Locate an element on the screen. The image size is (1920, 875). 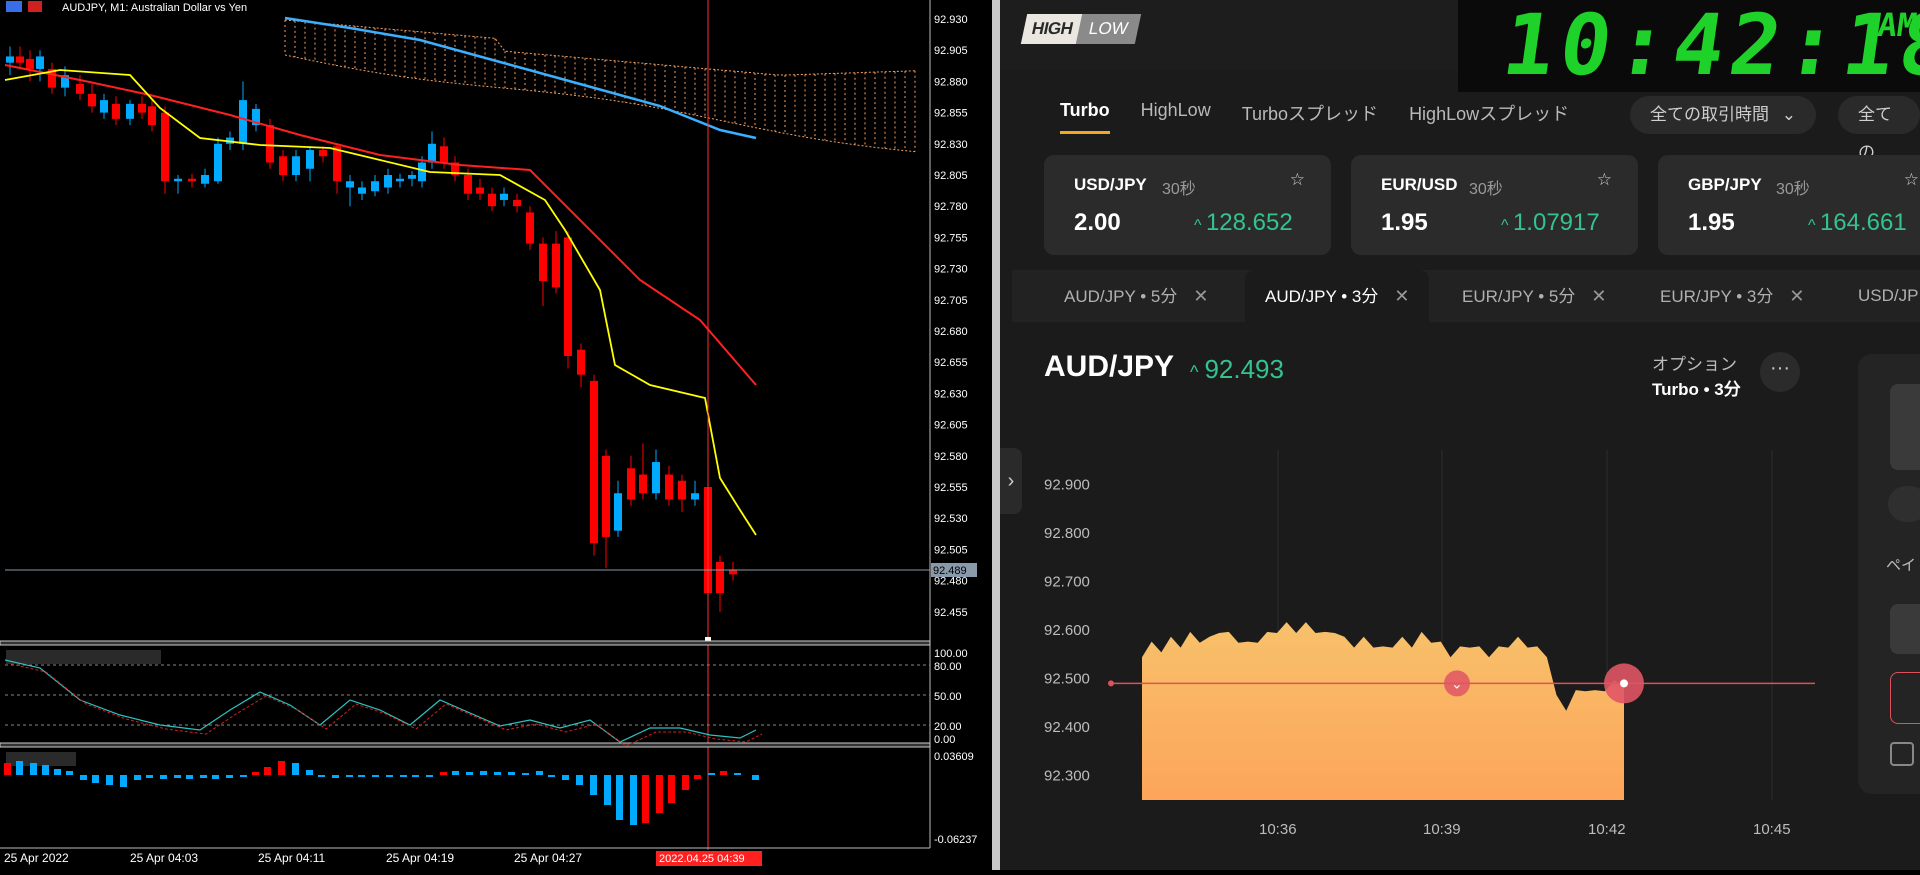
asset-title: AUD/JPY is located at coordinates (1109, 366).